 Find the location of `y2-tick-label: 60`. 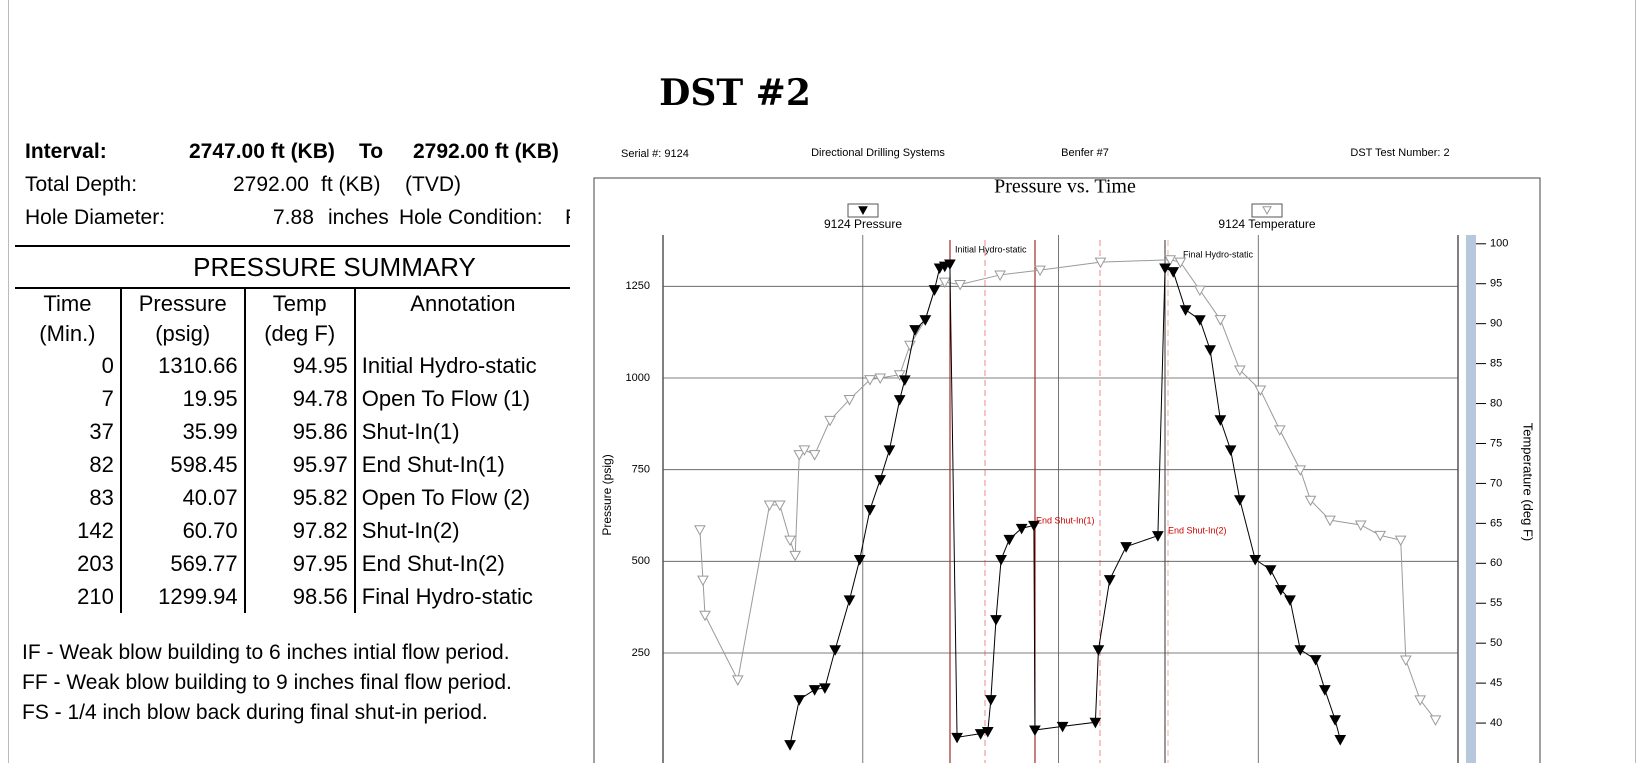

y2-tick-label: 60 is located at coordinates (1496, 563).